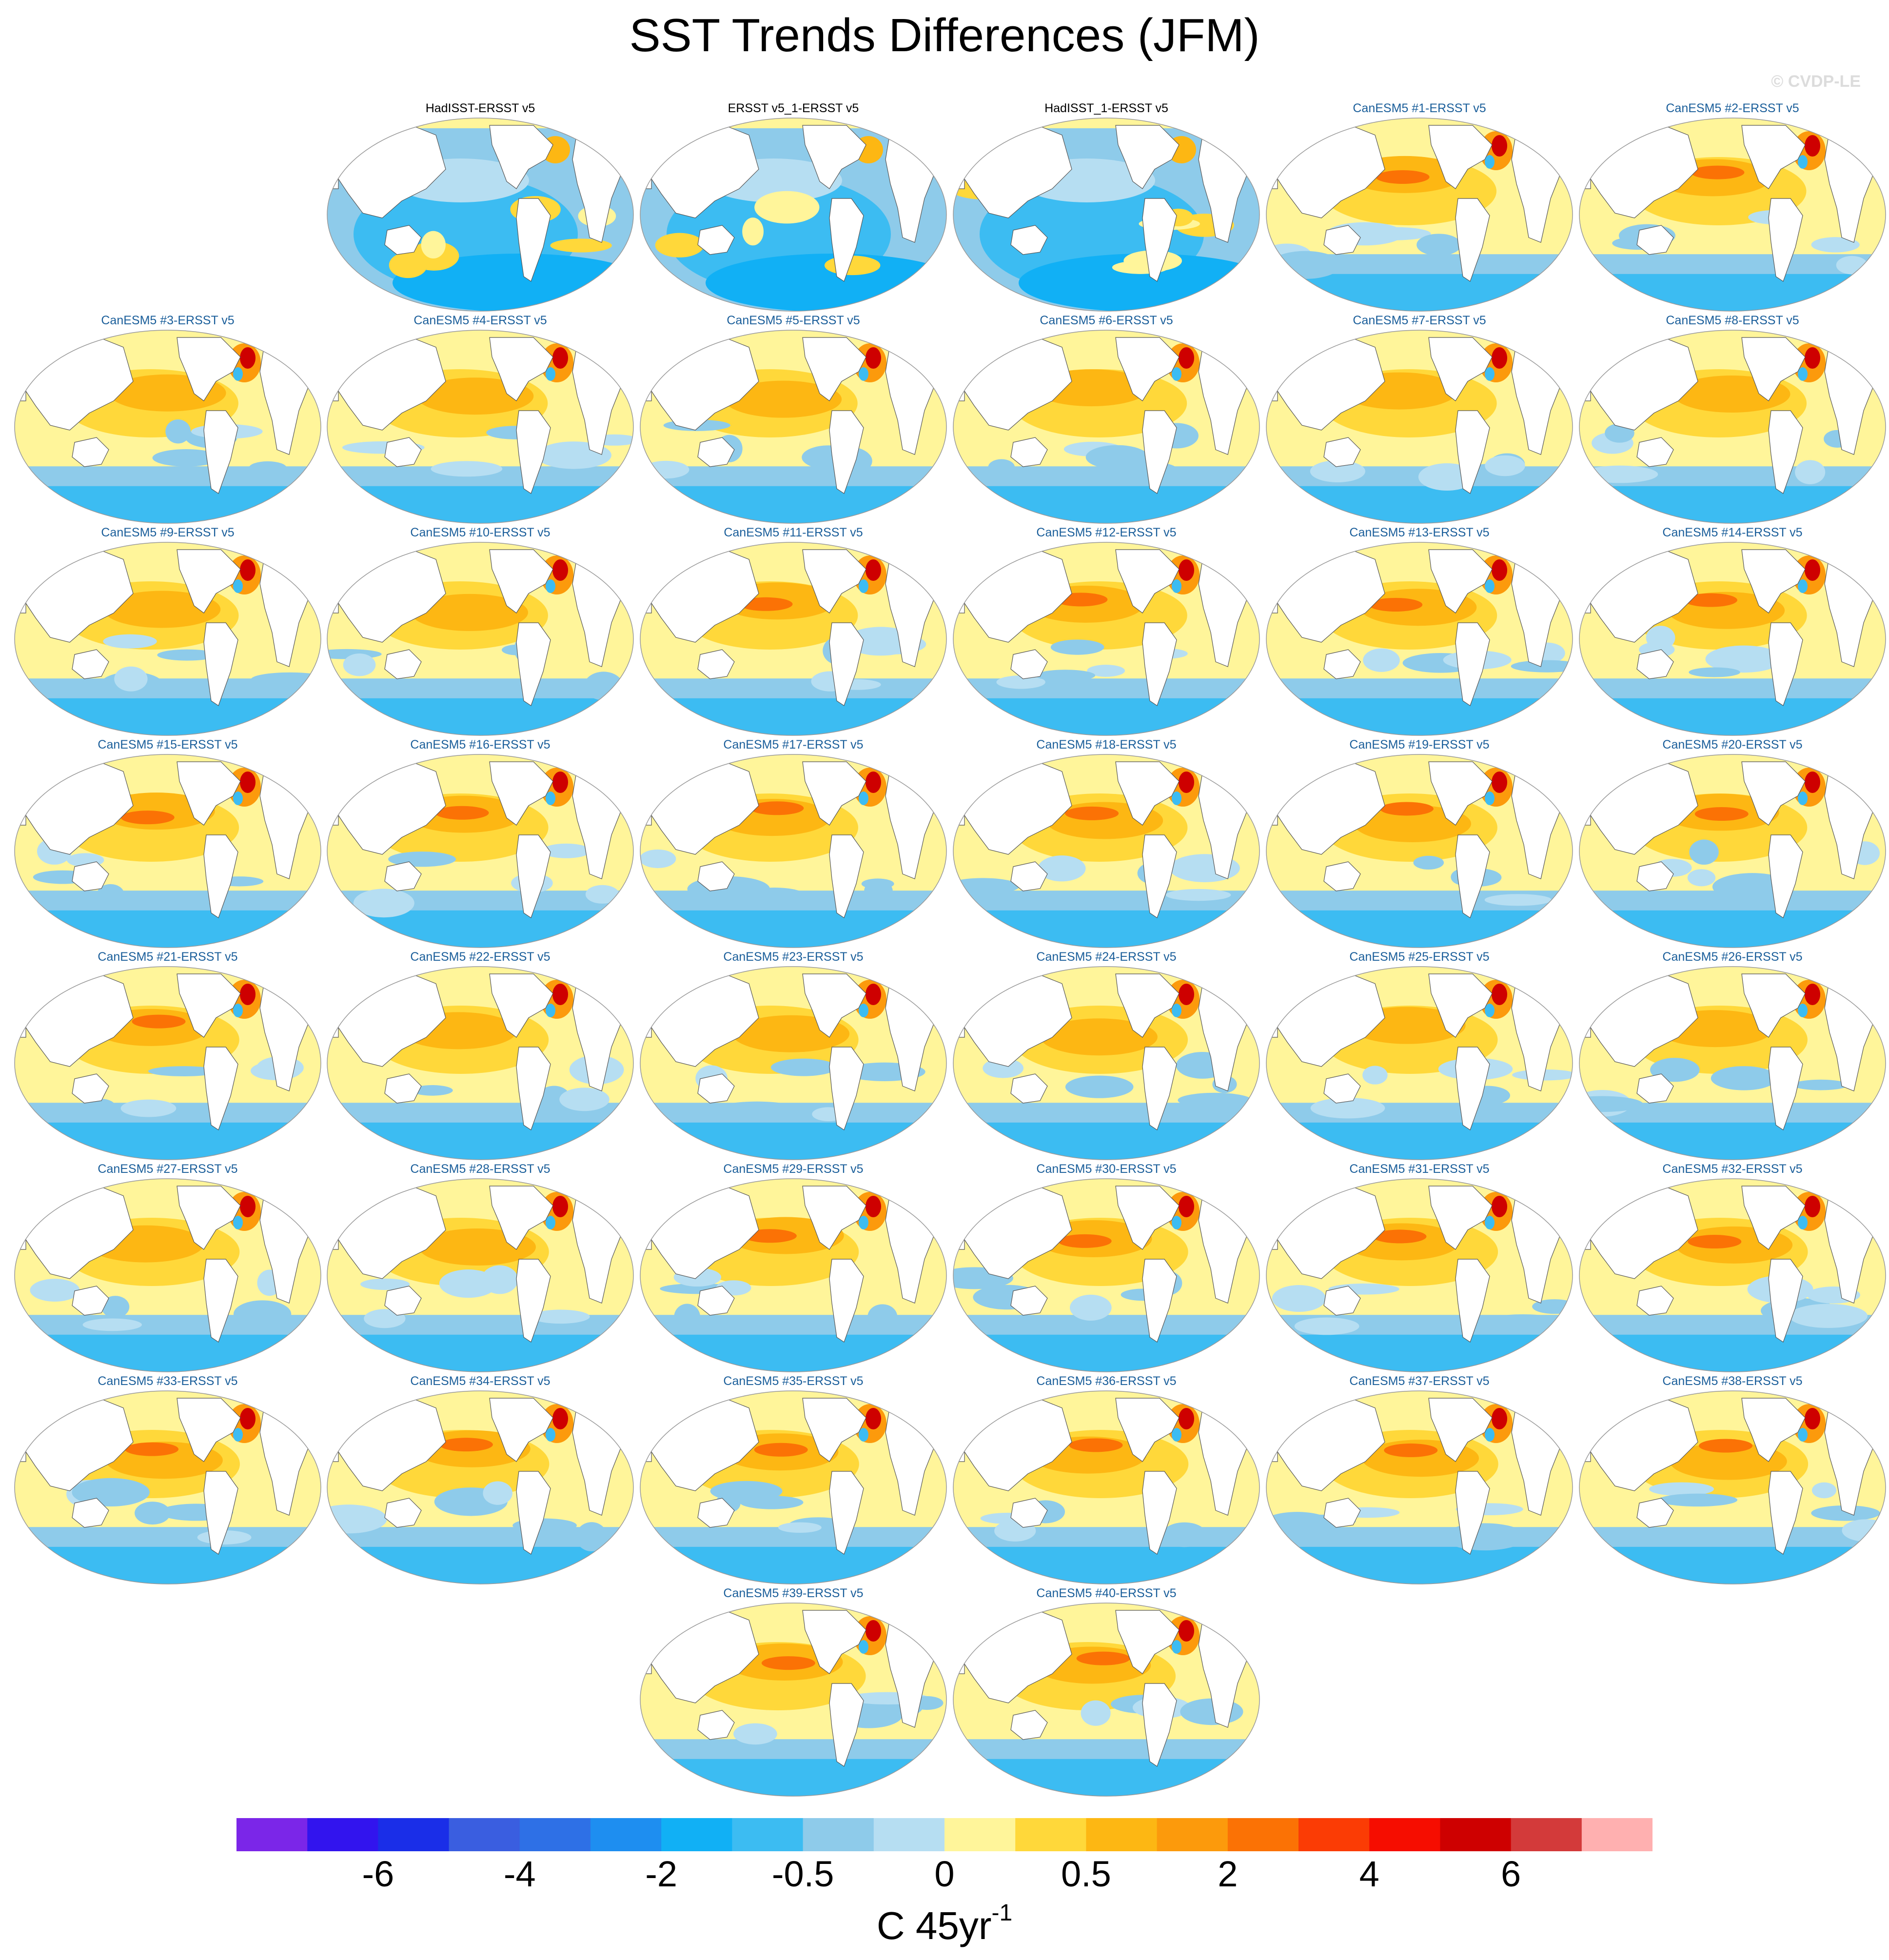 This screenshot has height=1960, width=1889. I want to click on map-panel: CanESM5 #8-ERSST v5, so click(1732, 419).